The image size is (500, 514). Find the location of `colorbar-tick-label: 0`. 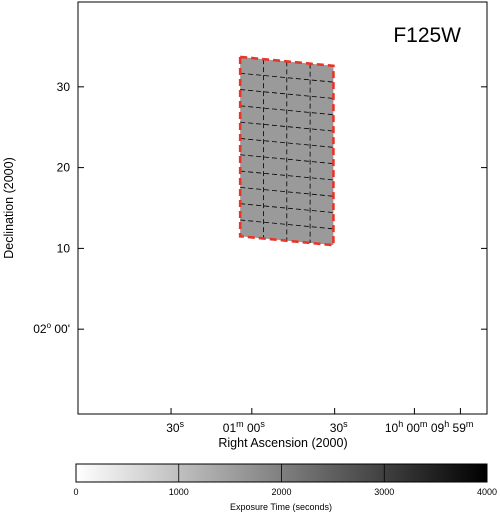

colorbar-tick-label: 0 is located at coordinates (75, 492).